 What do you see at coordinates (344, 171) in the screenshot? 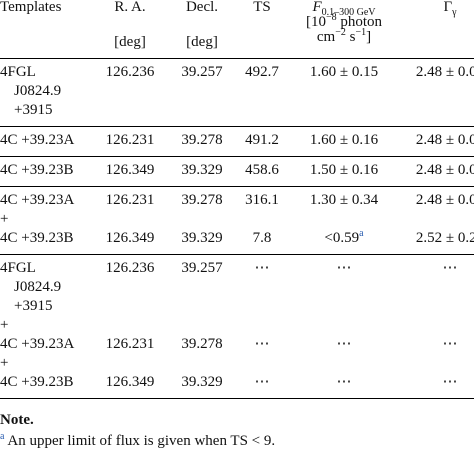
I see `table-cell: 1.50 ± 0.16` at bounding box center [344, 171].